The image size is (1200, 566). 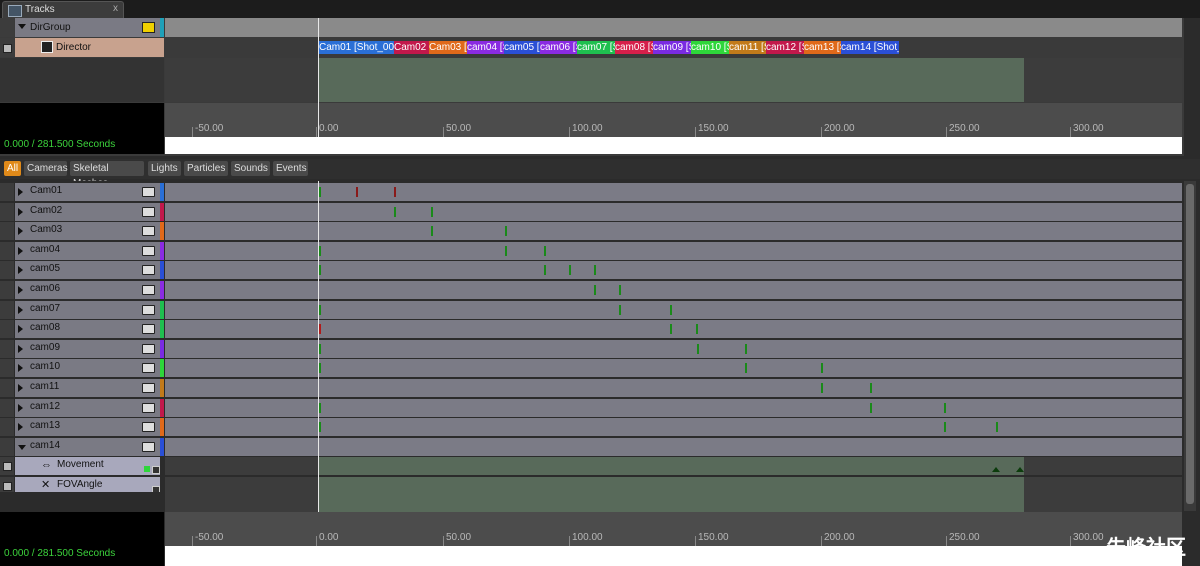 I want to click on track-row-cam01: Cam01, so click(x=87, y=192).